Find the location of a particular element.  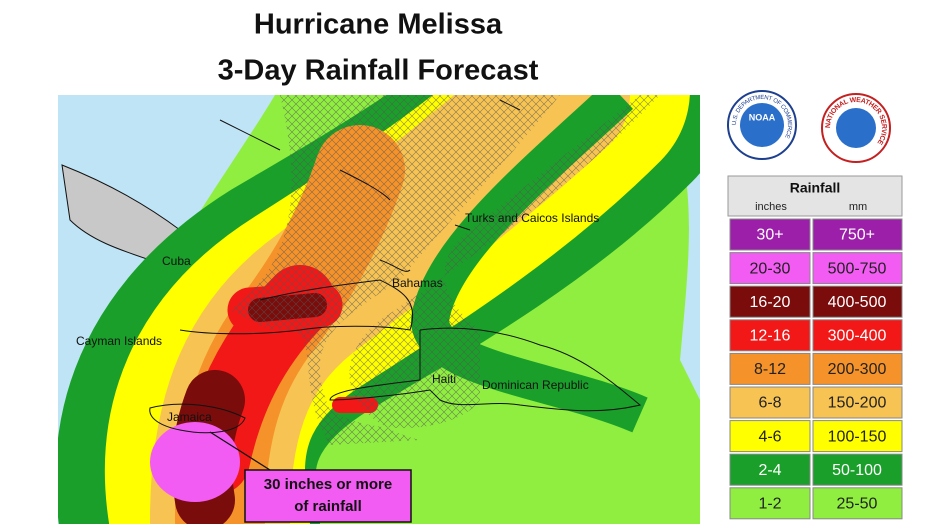

legend-inches: 1-2 is located at coordinates (769, 504).